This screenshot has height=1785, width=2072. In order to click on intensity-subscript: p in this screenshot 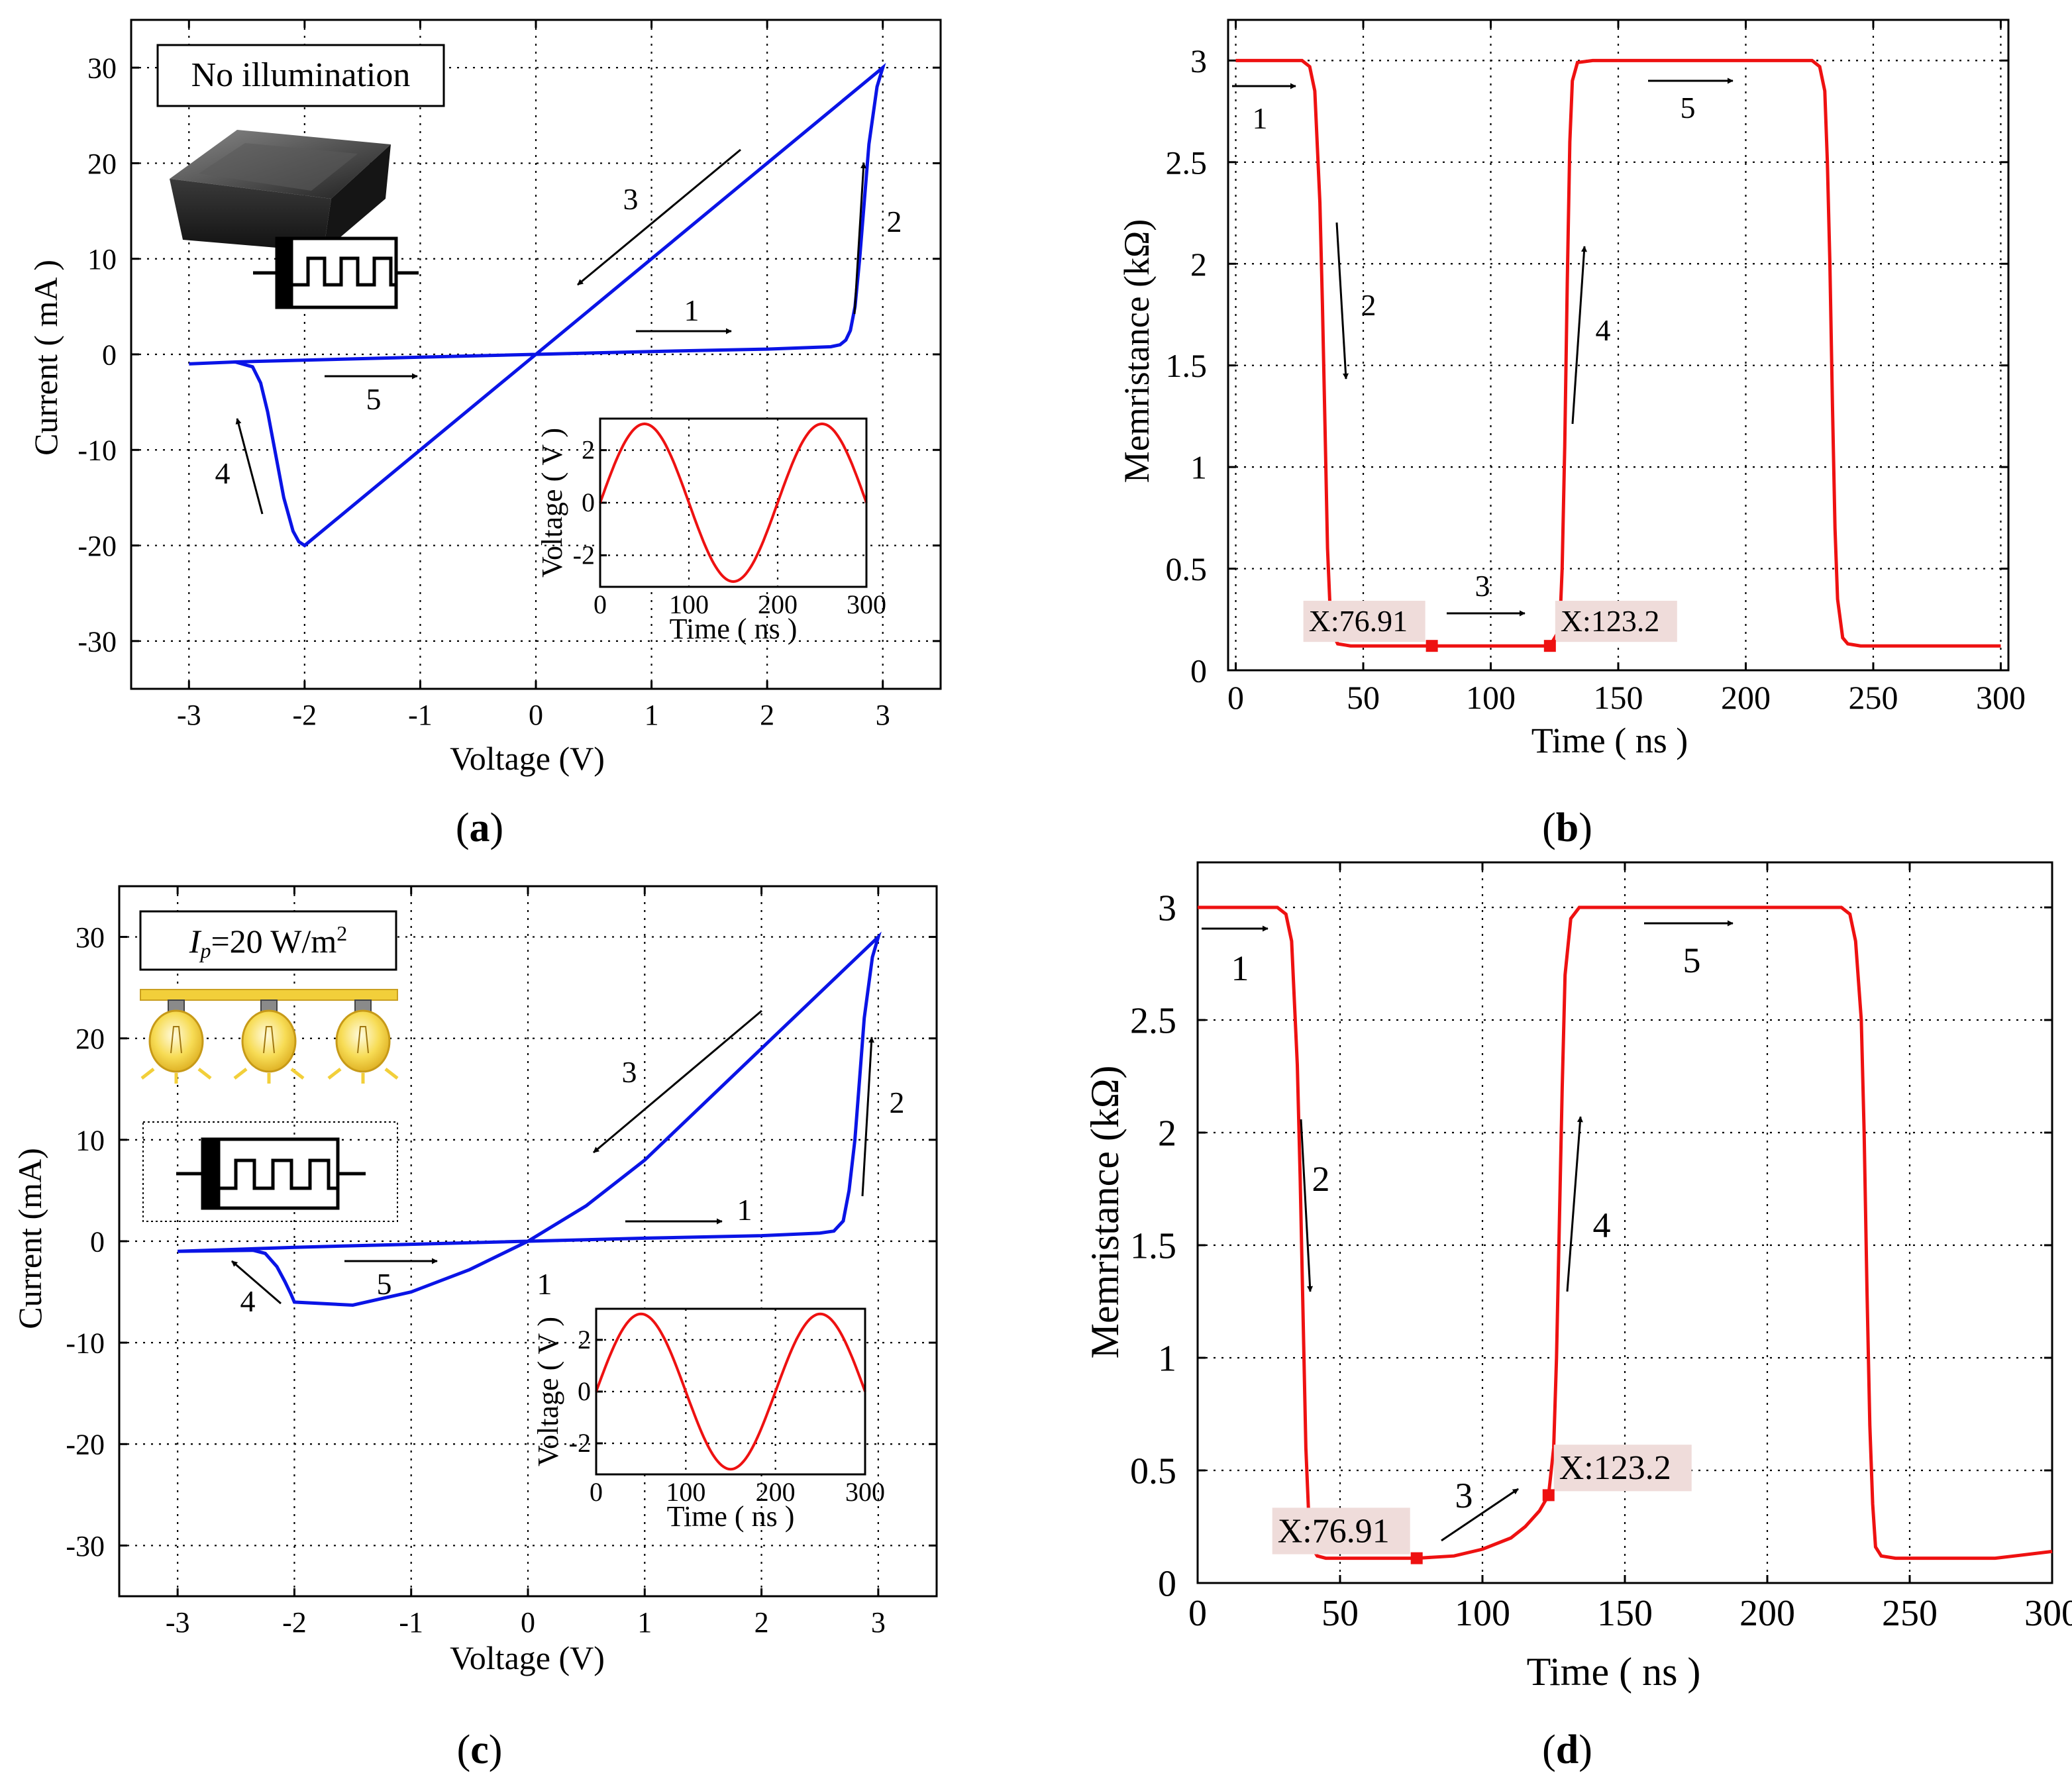, I will do `click(205, 950)`.